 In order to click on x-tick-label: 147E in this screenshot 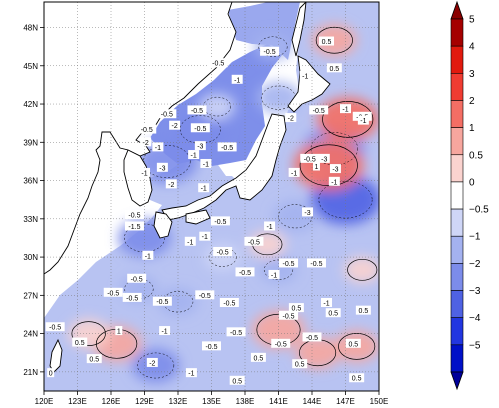, I will do `click(345, 401)`.